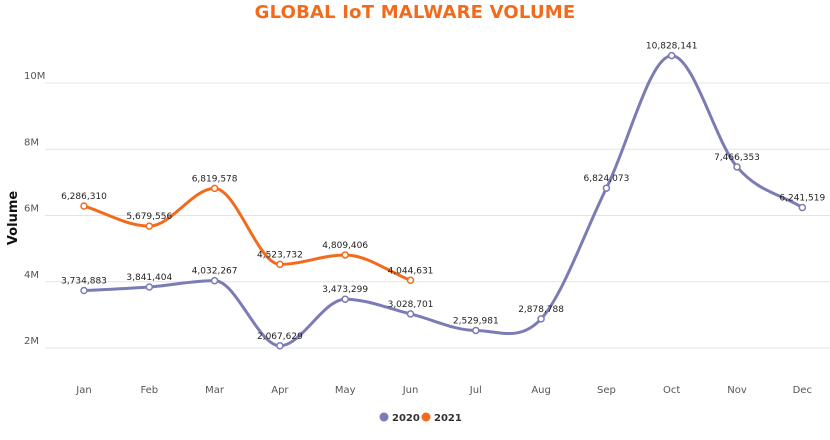  Describe the element at coordinates (31, 275) in the screenshot. I see `y-tick-label: 4M` at that location.